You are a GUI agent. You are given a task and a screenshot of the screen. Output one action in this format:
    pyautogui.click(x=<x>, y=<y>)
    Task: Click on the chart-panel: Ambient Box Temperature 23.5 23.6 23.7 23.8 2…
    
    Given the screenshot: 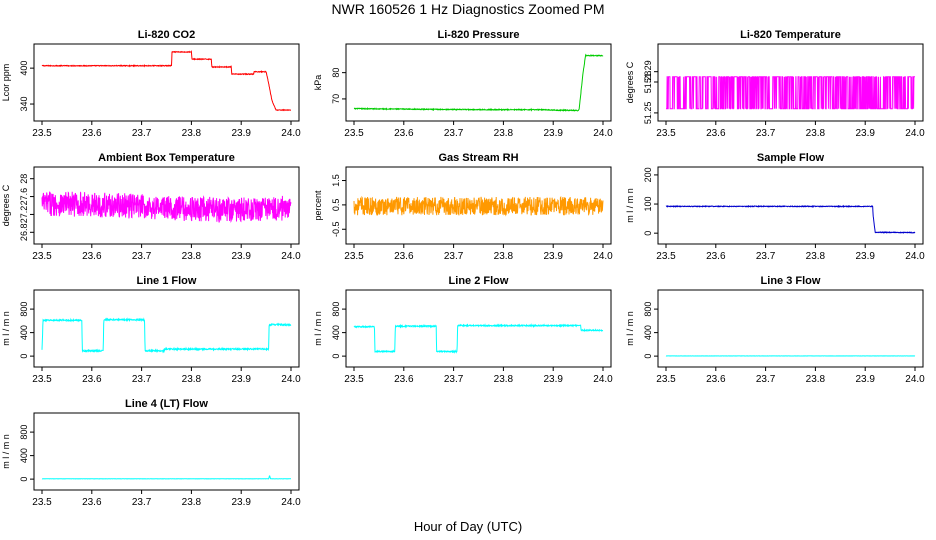 What is the action you would take?
    pyautogui.click(x=151, y=207)
    